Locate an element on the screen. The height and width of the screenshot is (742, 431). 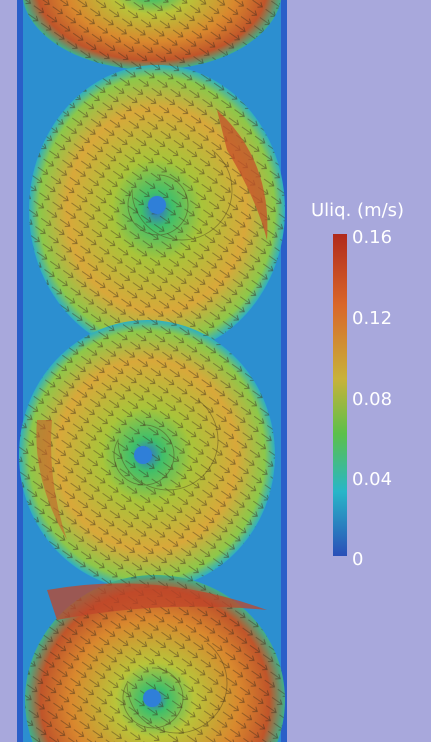
colorbar-gradient is located at coordinates (340, 395).